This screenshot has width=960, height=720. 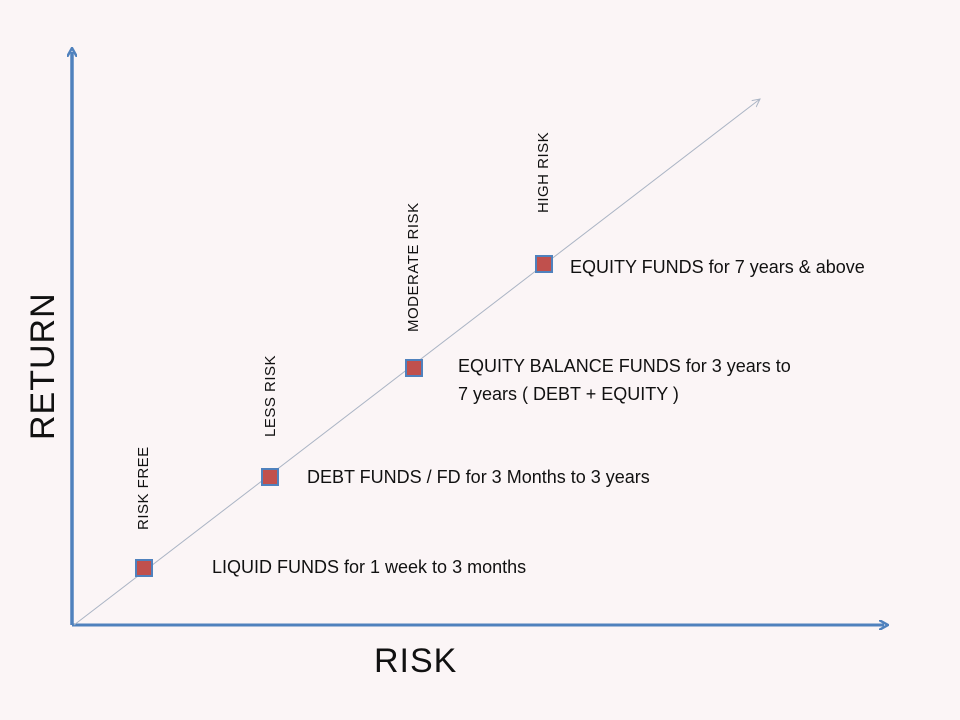 What do you see at coordinates (369, 567) in the screenshot?
I see `description-liquid-funds: LIQUID FUNDS for 1 week to 3 months` at bounding box center [369, 567].